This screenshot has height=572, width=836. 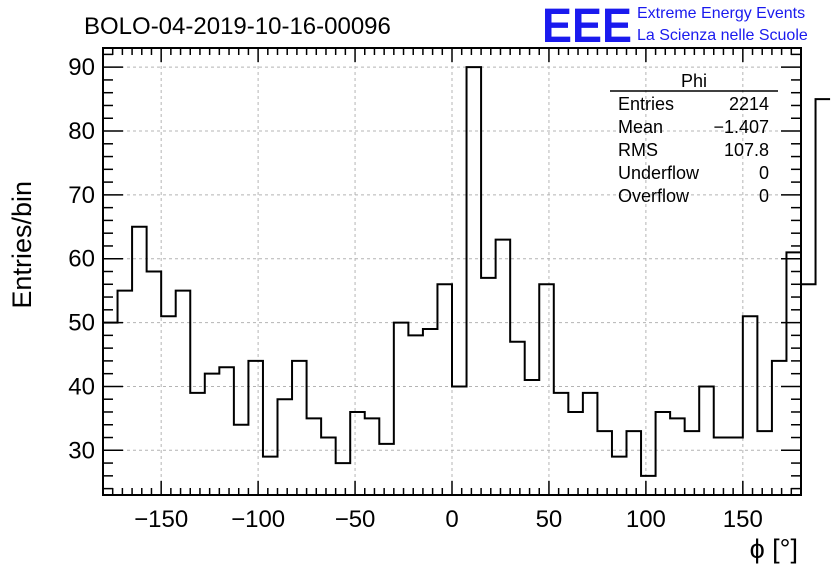 I want to click on y-axis-label: Entries/bin, so click(x=22, y=245).